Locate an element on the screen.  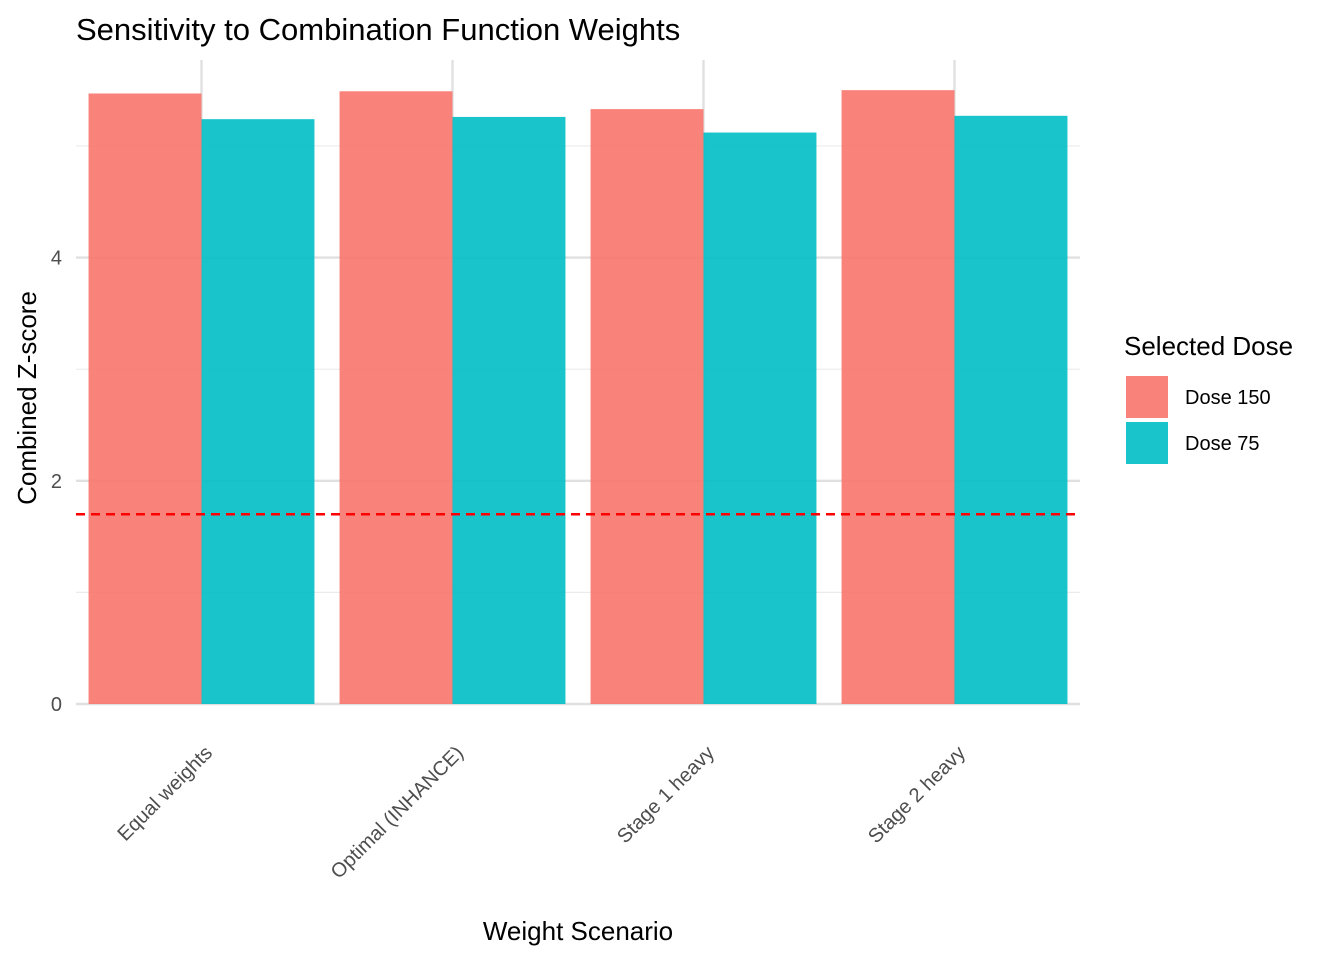
y-tick-label: 4 is located at coordinates (56, 259).